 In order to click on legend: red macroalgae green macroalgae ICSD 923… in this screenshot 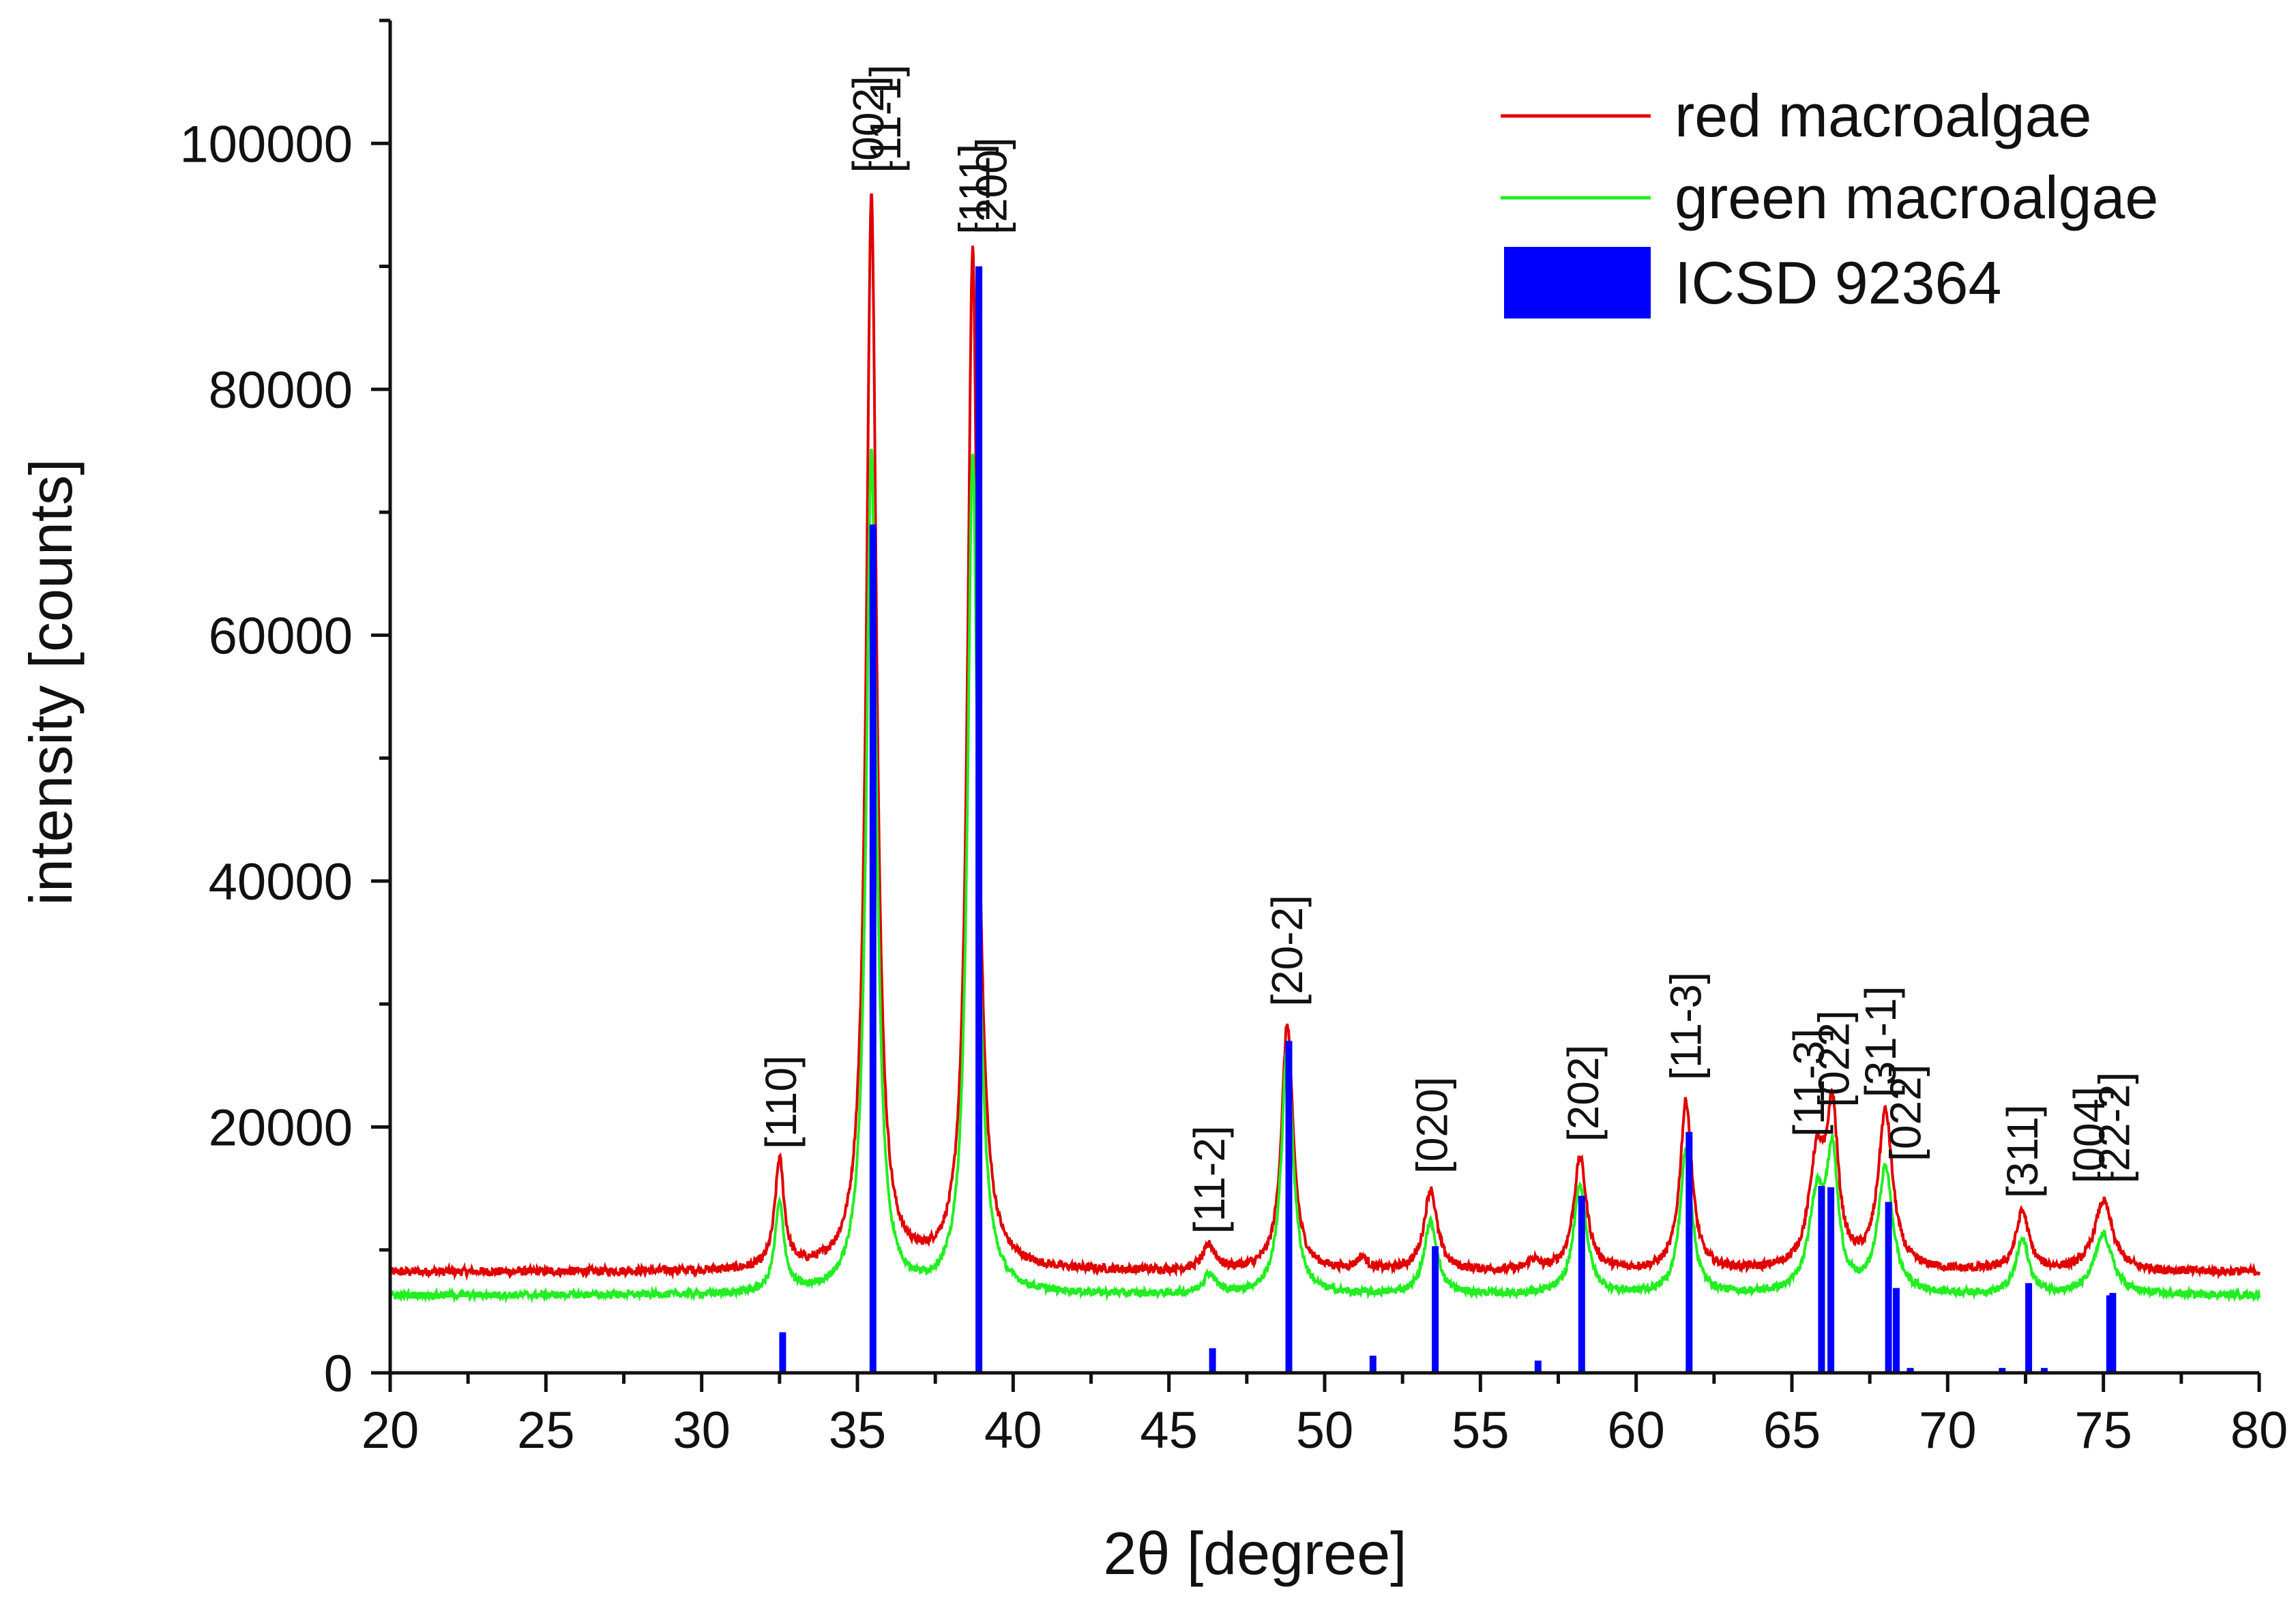, I will do `click(1829, 200)`.